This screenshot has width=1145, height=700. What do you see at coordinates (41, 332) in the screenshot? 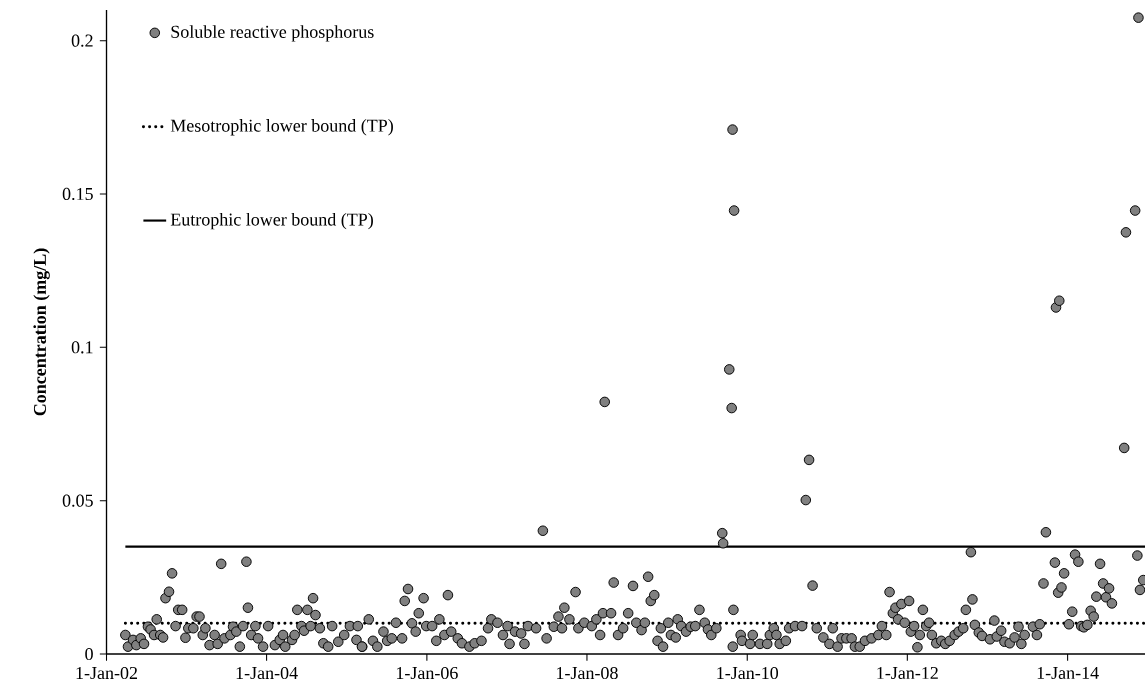
I see `y-axis-title: Concentration (mg/L)` at bounding box center [41, 332].